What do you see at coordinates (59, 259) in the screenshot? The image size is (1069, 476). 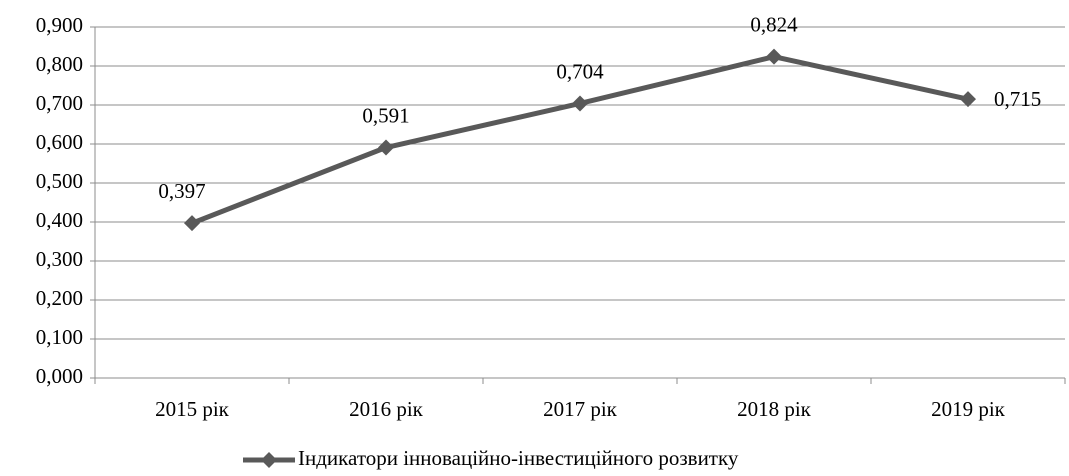 I see `y-tick-label: 0,300` at bounding box center [59, 259].